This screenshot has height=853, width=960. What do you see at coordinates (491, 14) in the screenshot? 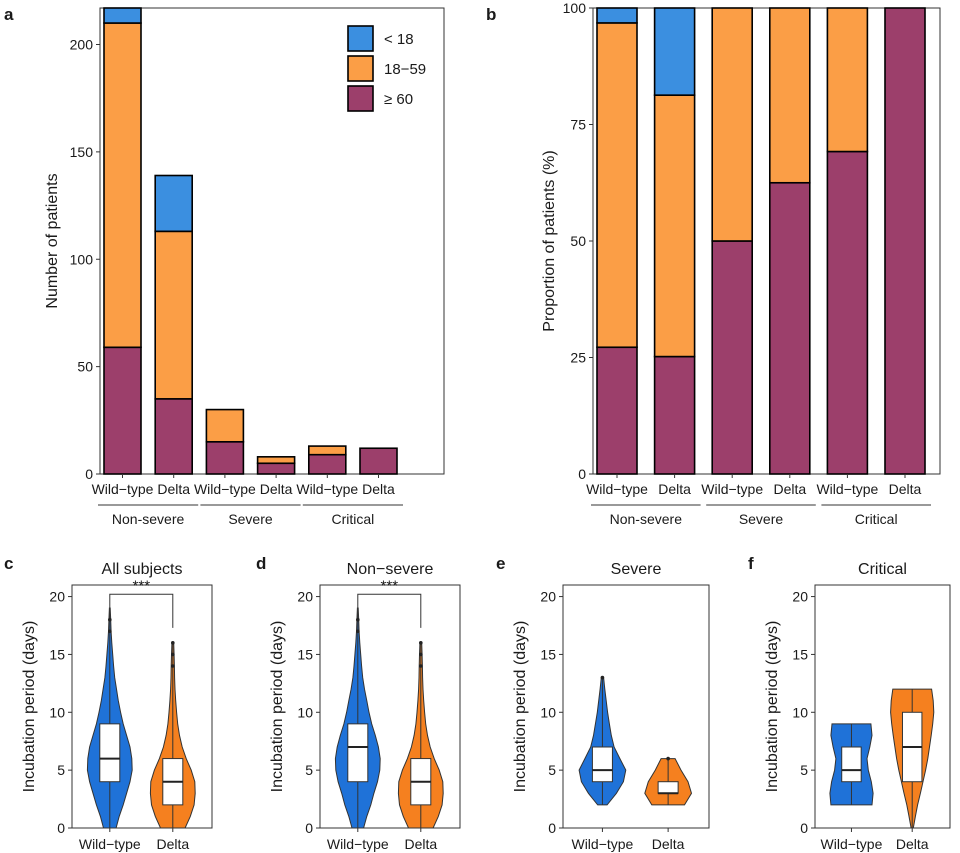
I see `panel-letter-b: b` at bounding box center [491, 14].